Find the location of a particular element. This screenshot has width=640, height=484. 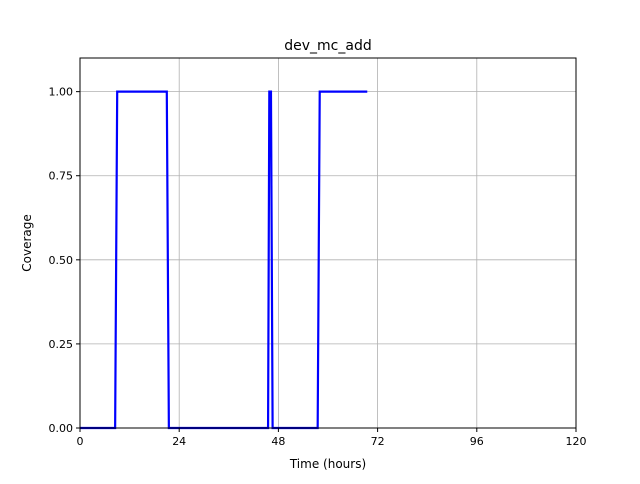

x-tick-label: 24 is located at coordinates (179, 441).